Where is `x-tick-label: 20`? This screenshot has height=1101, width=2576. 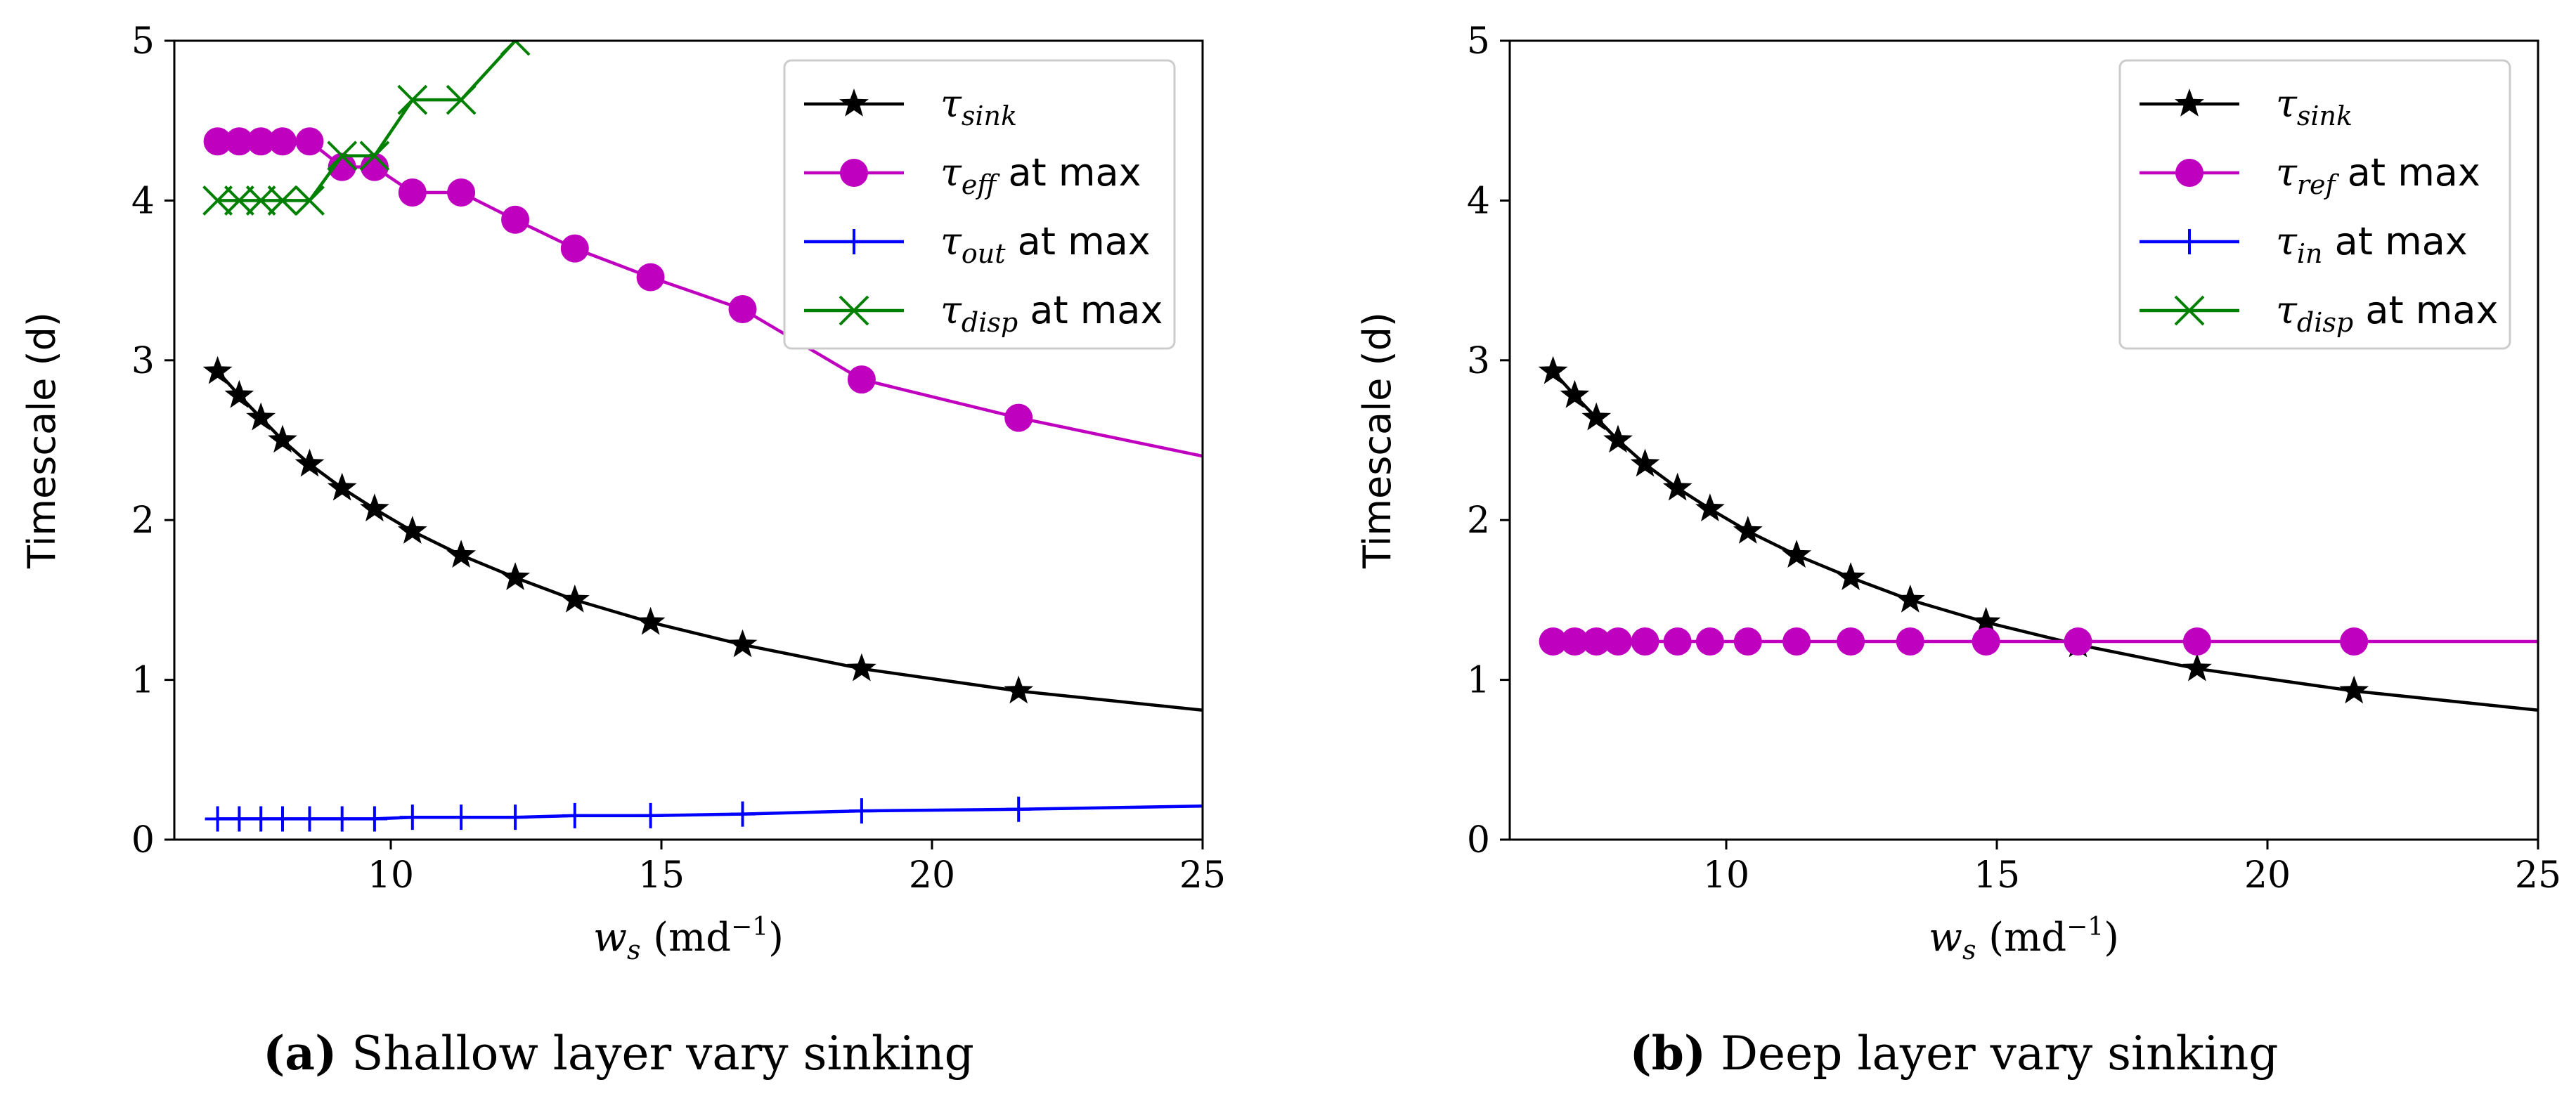
x-tick-label: 20 is located at coordinates (2267, 875).